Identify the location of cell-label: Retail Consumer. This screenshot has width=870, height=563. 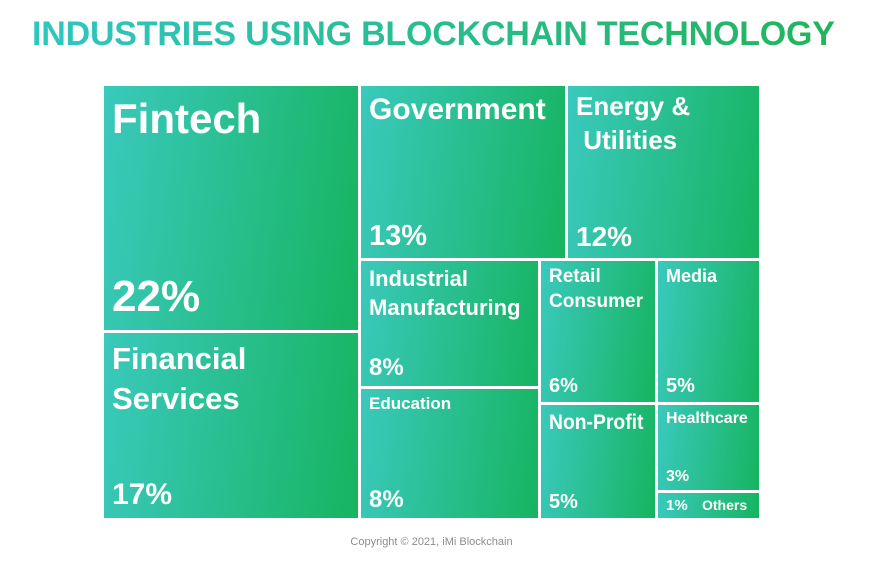
(596, 289).